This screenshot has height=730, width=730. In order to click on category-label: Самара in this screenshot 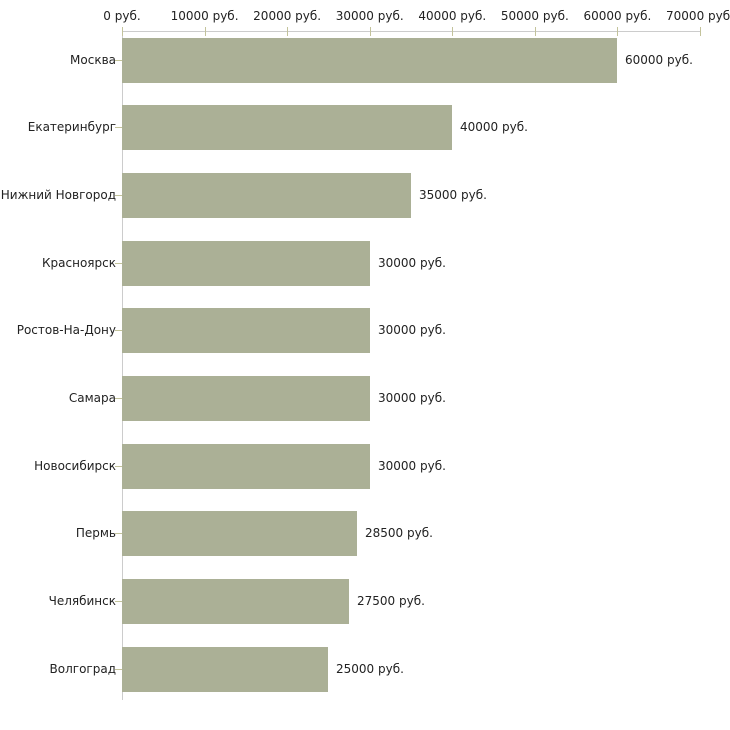, I will do `click(92, 398)`.